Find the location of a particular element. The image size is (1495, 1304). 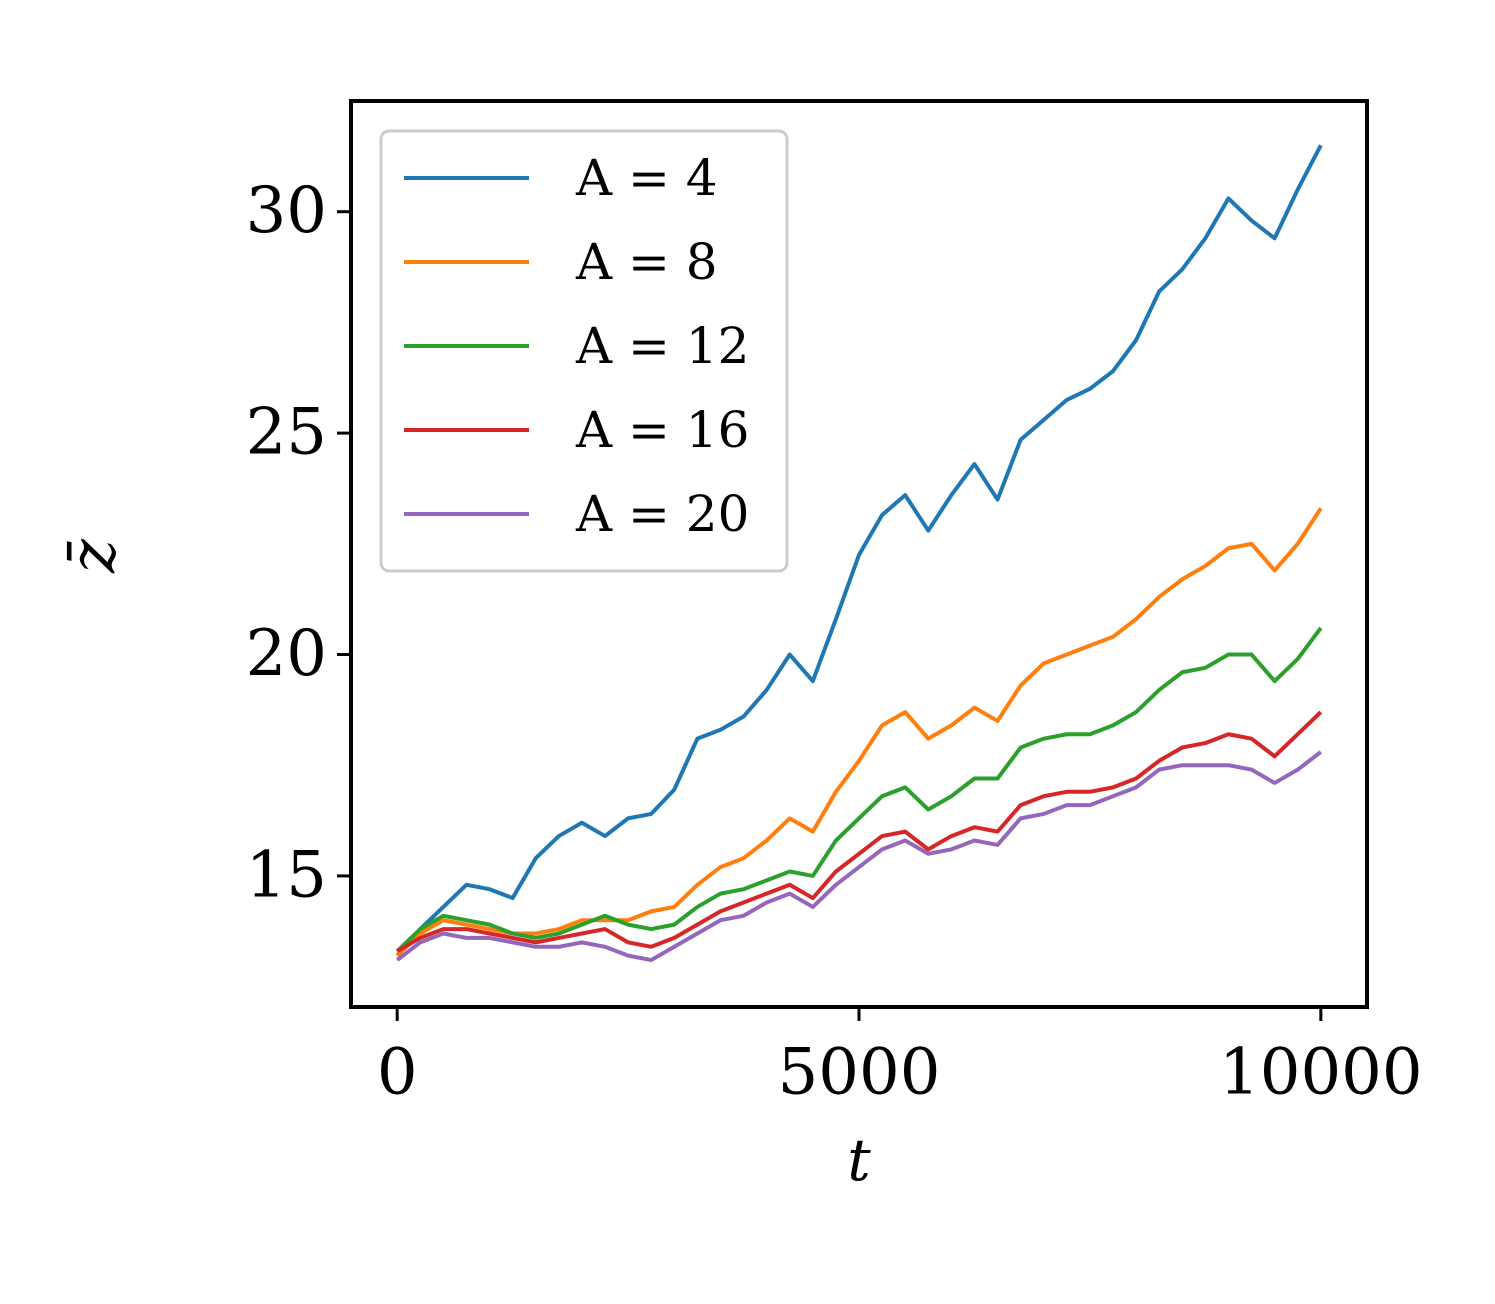

x-tick-label: 5000 is located at coordinates (859, 1073).